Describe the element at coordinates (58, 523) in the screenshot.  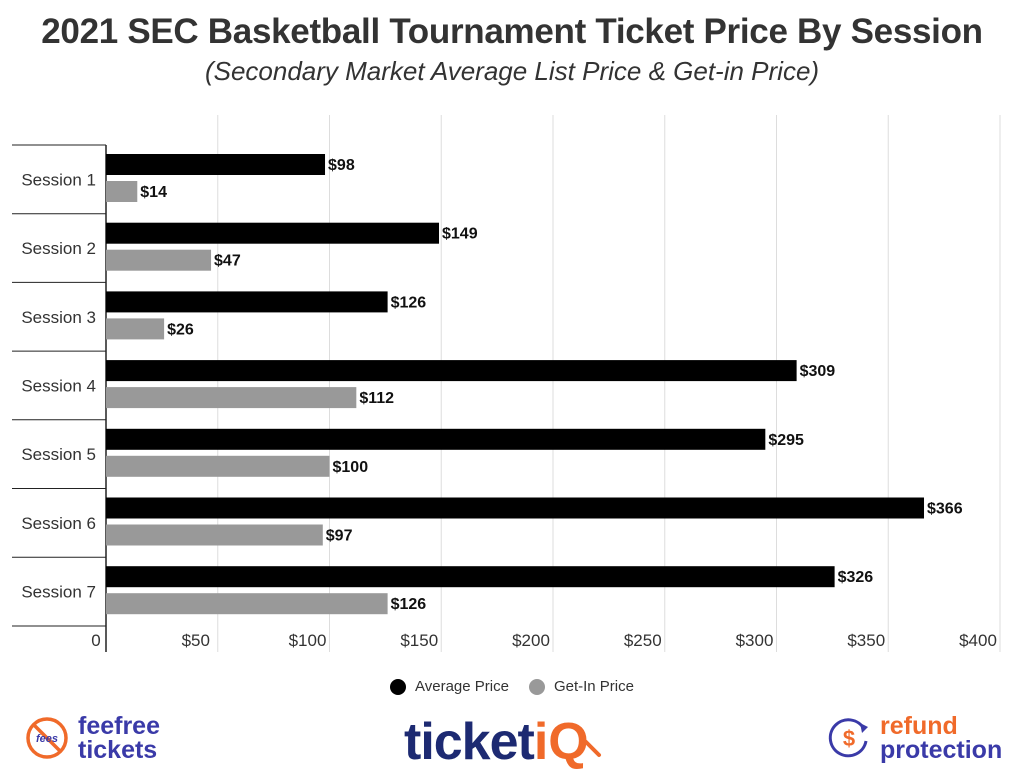
I see `category-label: Session 6` at that location.